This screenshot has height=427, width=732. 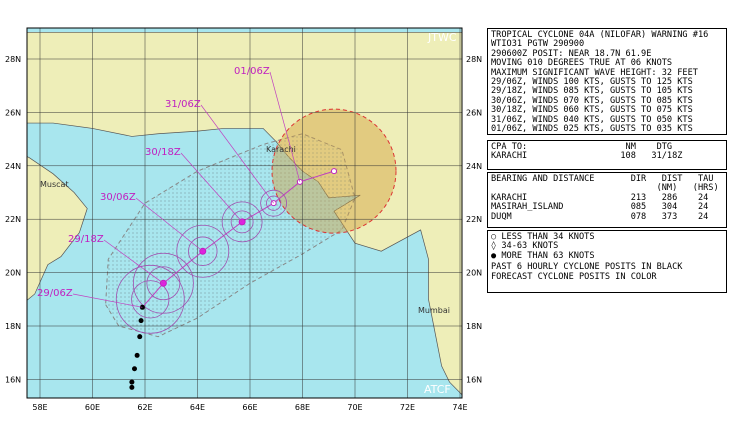 I want to click on warning-line: 30/06Z, WINDS 070 KTS, GUSTS TO 085 KTS, so click(x=592, y=100).